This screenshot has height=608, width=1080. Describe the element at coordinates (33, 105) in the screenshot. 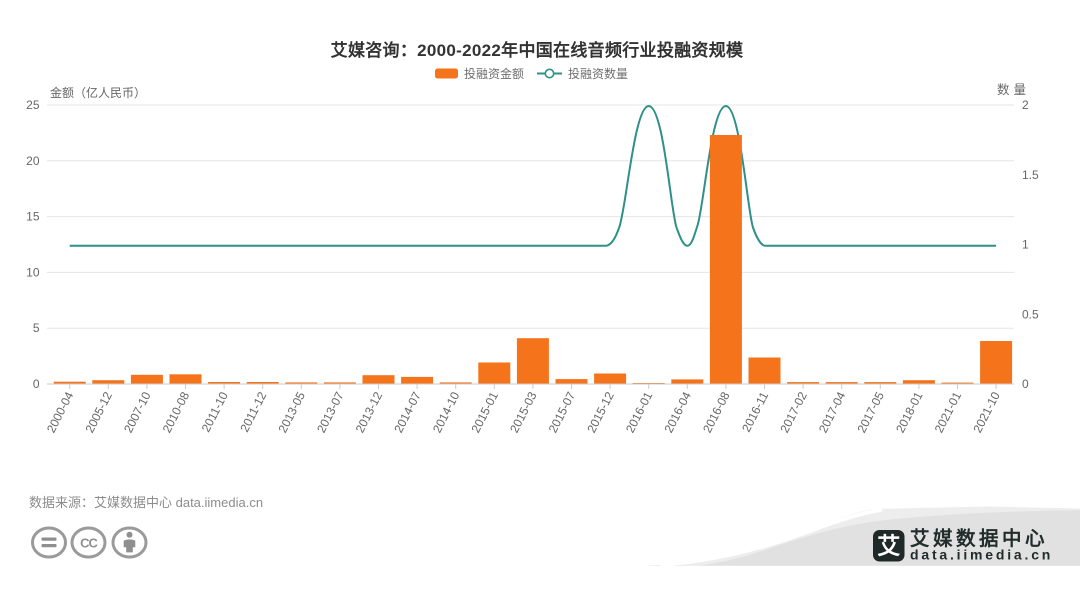

I see `svg-text: 25` at that location.